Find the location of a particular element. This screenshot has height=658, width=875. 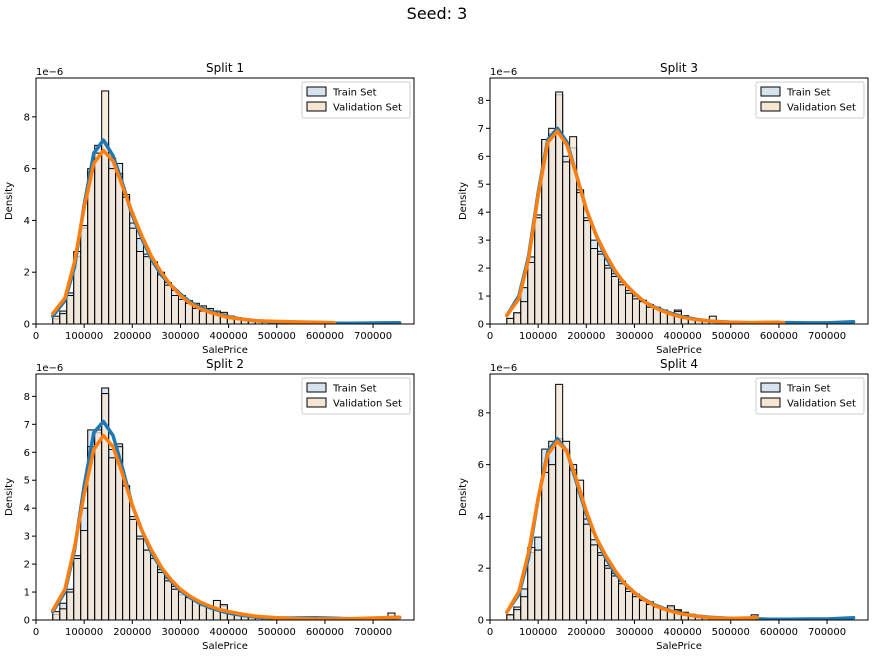

y-tick-label: 5 is located at coordinates (481, 185).